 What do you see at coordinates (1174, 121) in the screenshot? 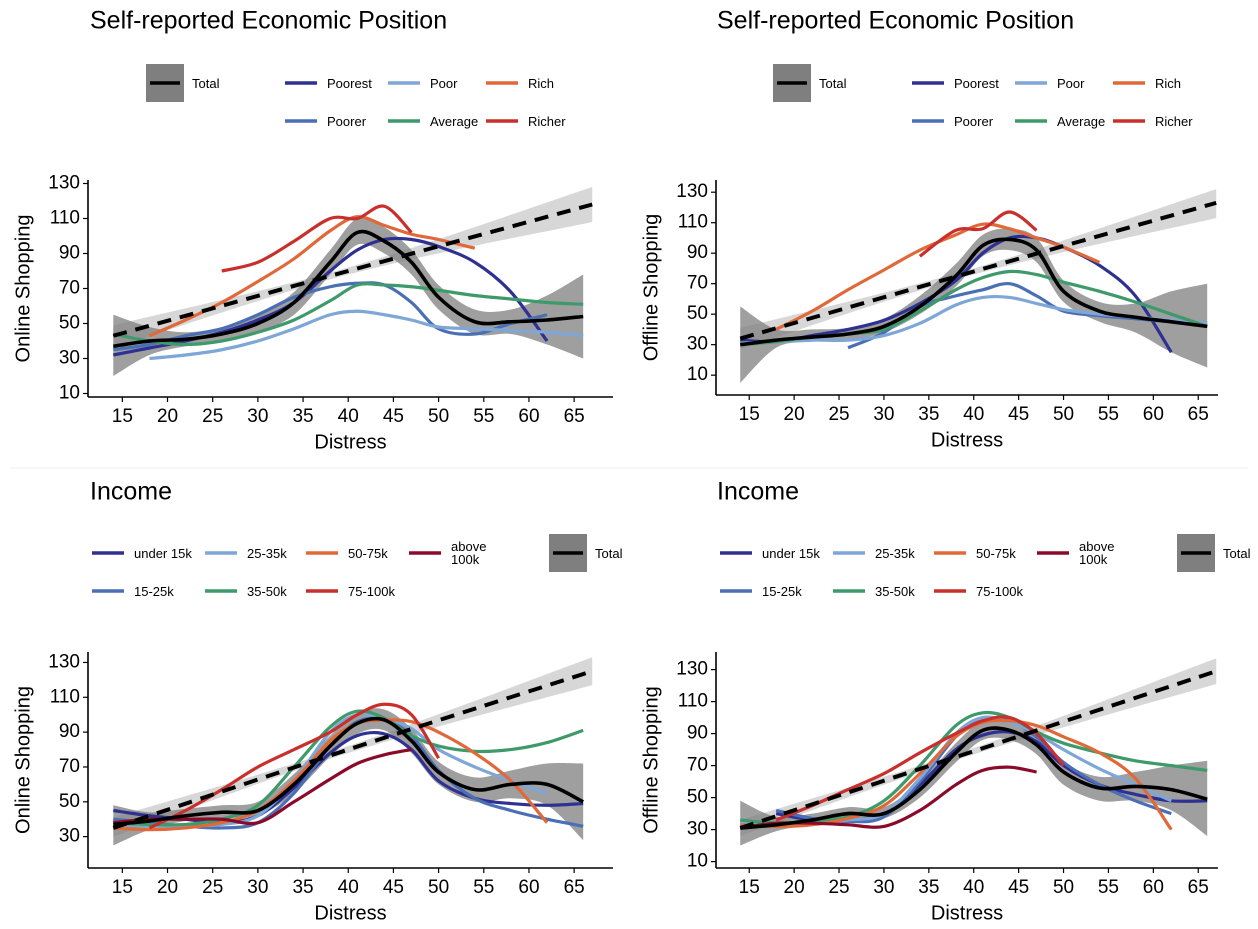
I see `legend-label: Richer` at bounding box center [1174, 121].